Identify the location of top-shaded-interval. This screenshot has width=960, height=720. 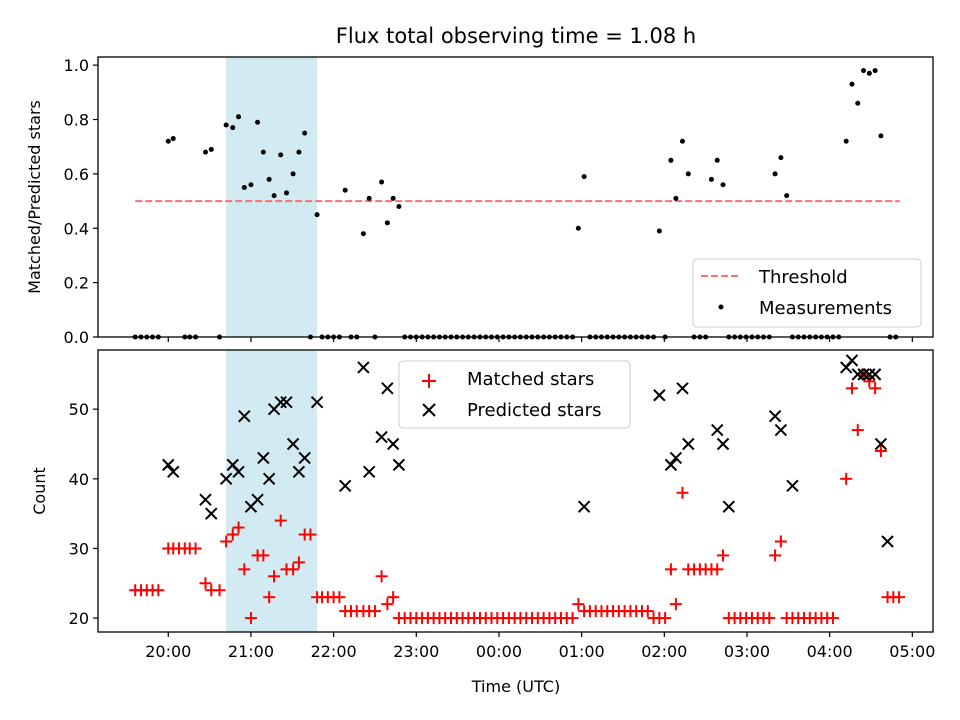
(272, 197).